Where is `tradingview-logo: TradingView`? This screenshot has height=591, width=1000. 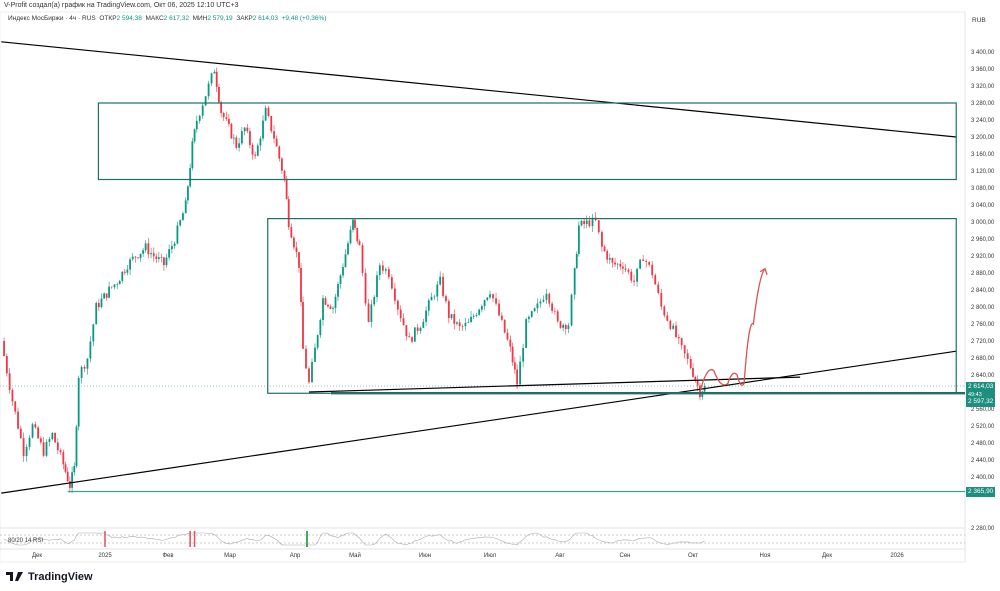
tradingview-logo: TradingView is located at coordinates (49, 577).